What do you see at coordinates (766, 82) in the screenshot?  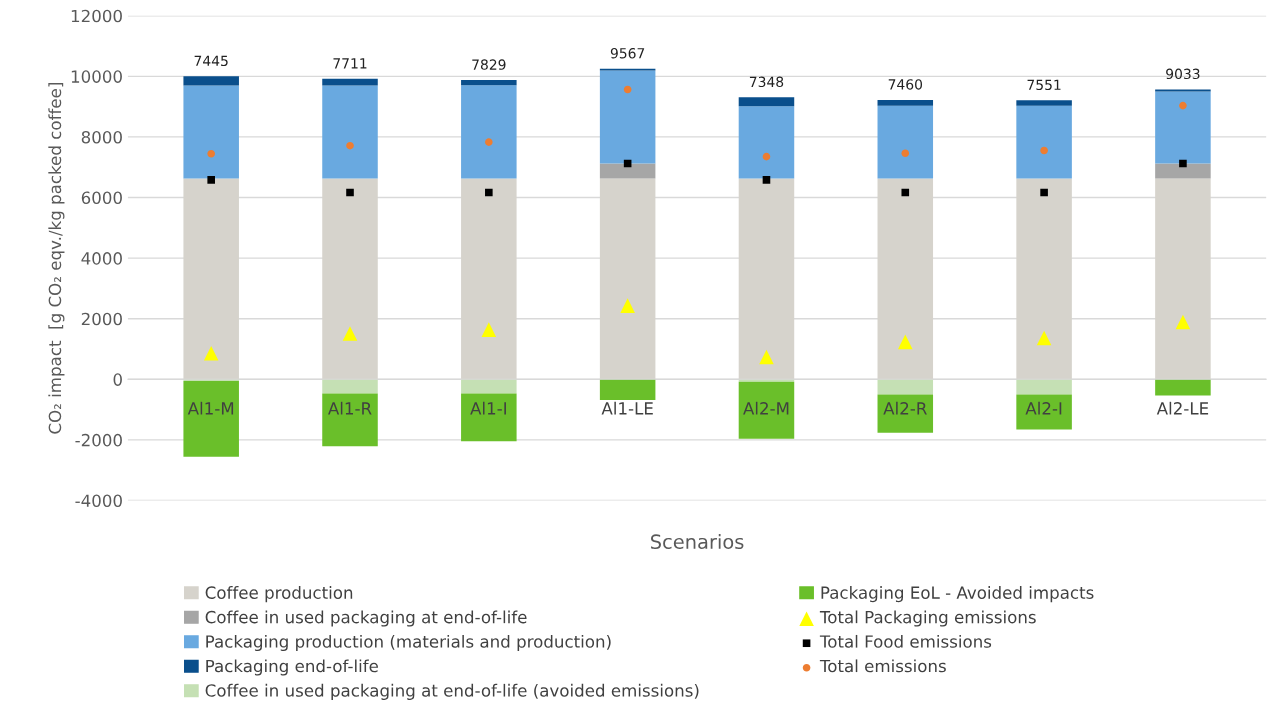 I see `total-label: 7348` at bounding box center [766, 82].